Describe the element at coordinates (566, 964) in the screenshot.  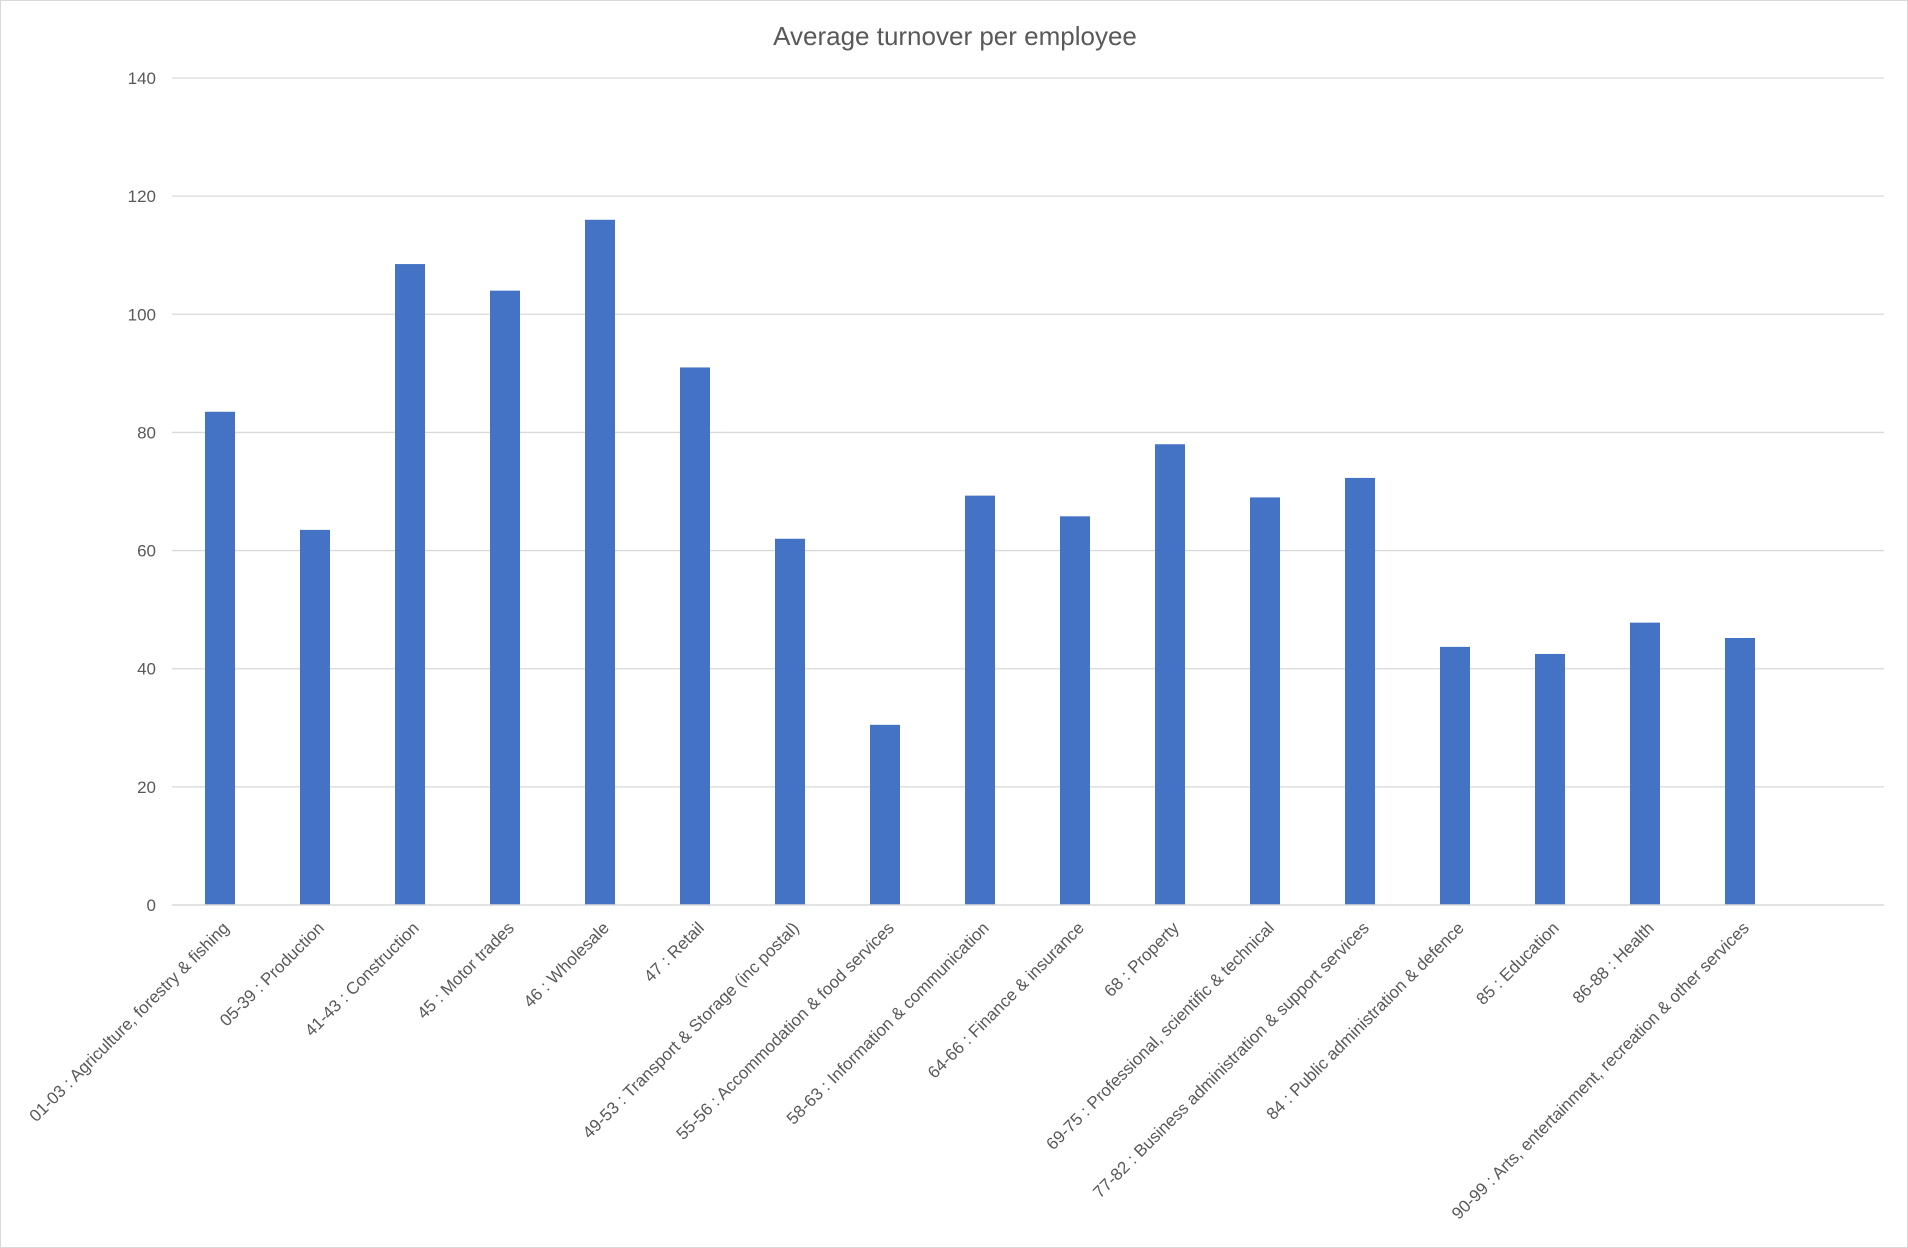
I see `x-tick-label: 46 : Wholesale` at that location.